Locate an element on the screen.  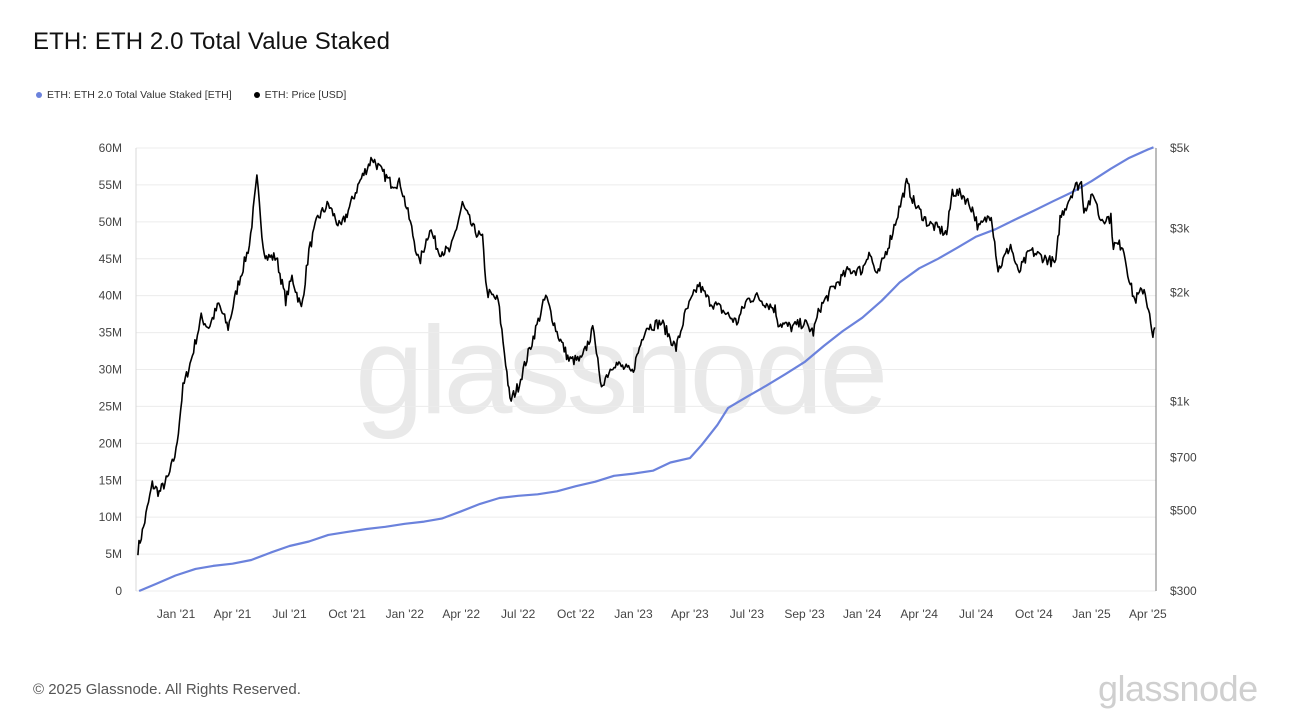
x-tick-label: Apr '23 is located at coordinates (690, 614).